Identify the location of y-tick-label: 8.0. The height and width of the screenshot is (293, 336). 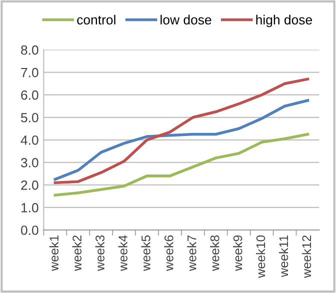
(29, 50).